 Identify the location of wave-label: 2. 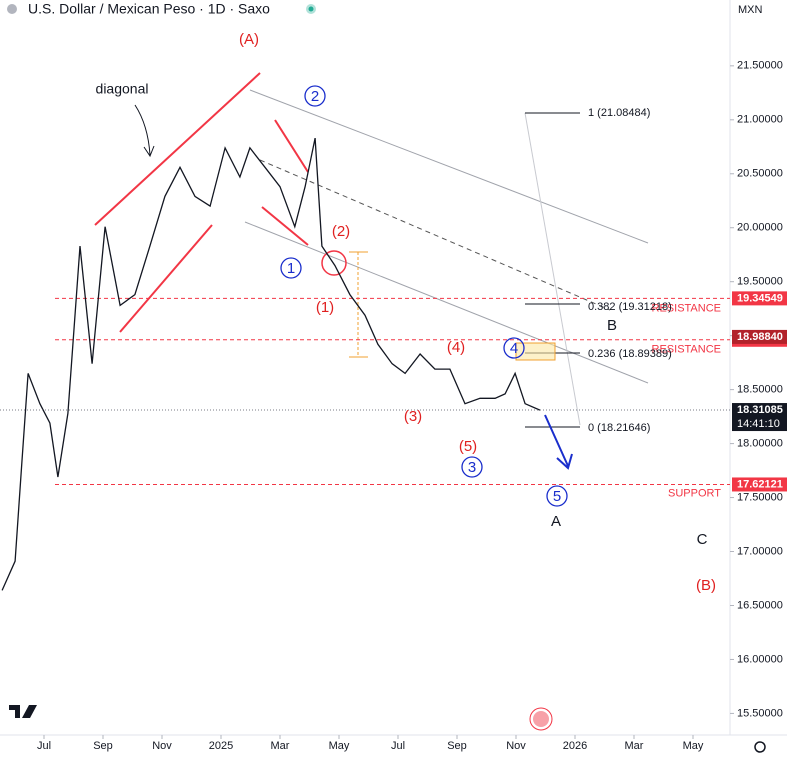
(315, 96).